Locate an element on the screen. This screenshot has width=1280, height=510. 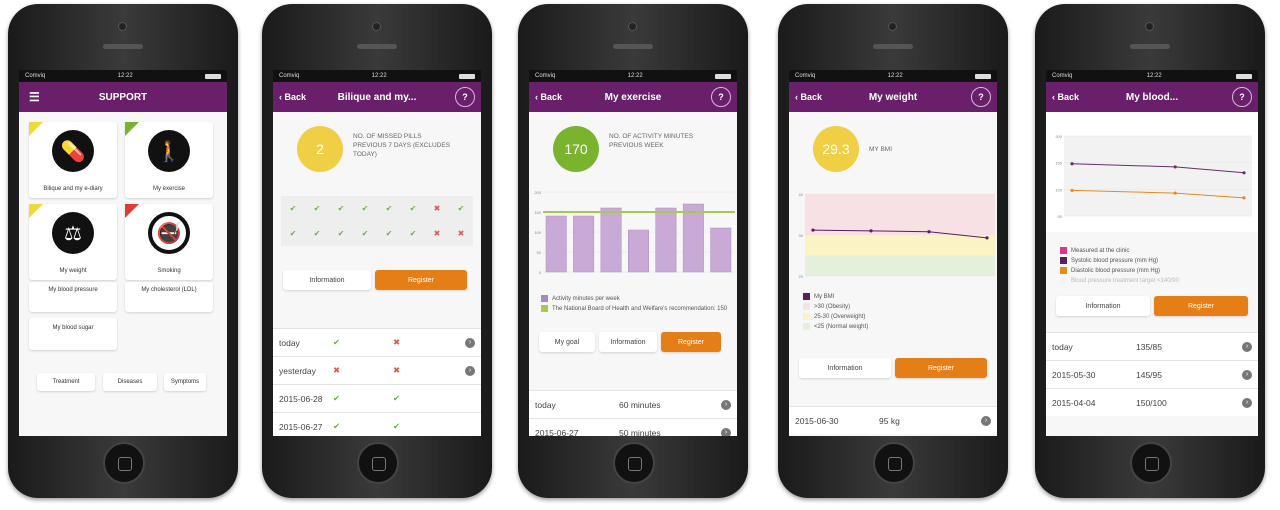
pills-icon: 💊 is located at coordinates (73, 151).